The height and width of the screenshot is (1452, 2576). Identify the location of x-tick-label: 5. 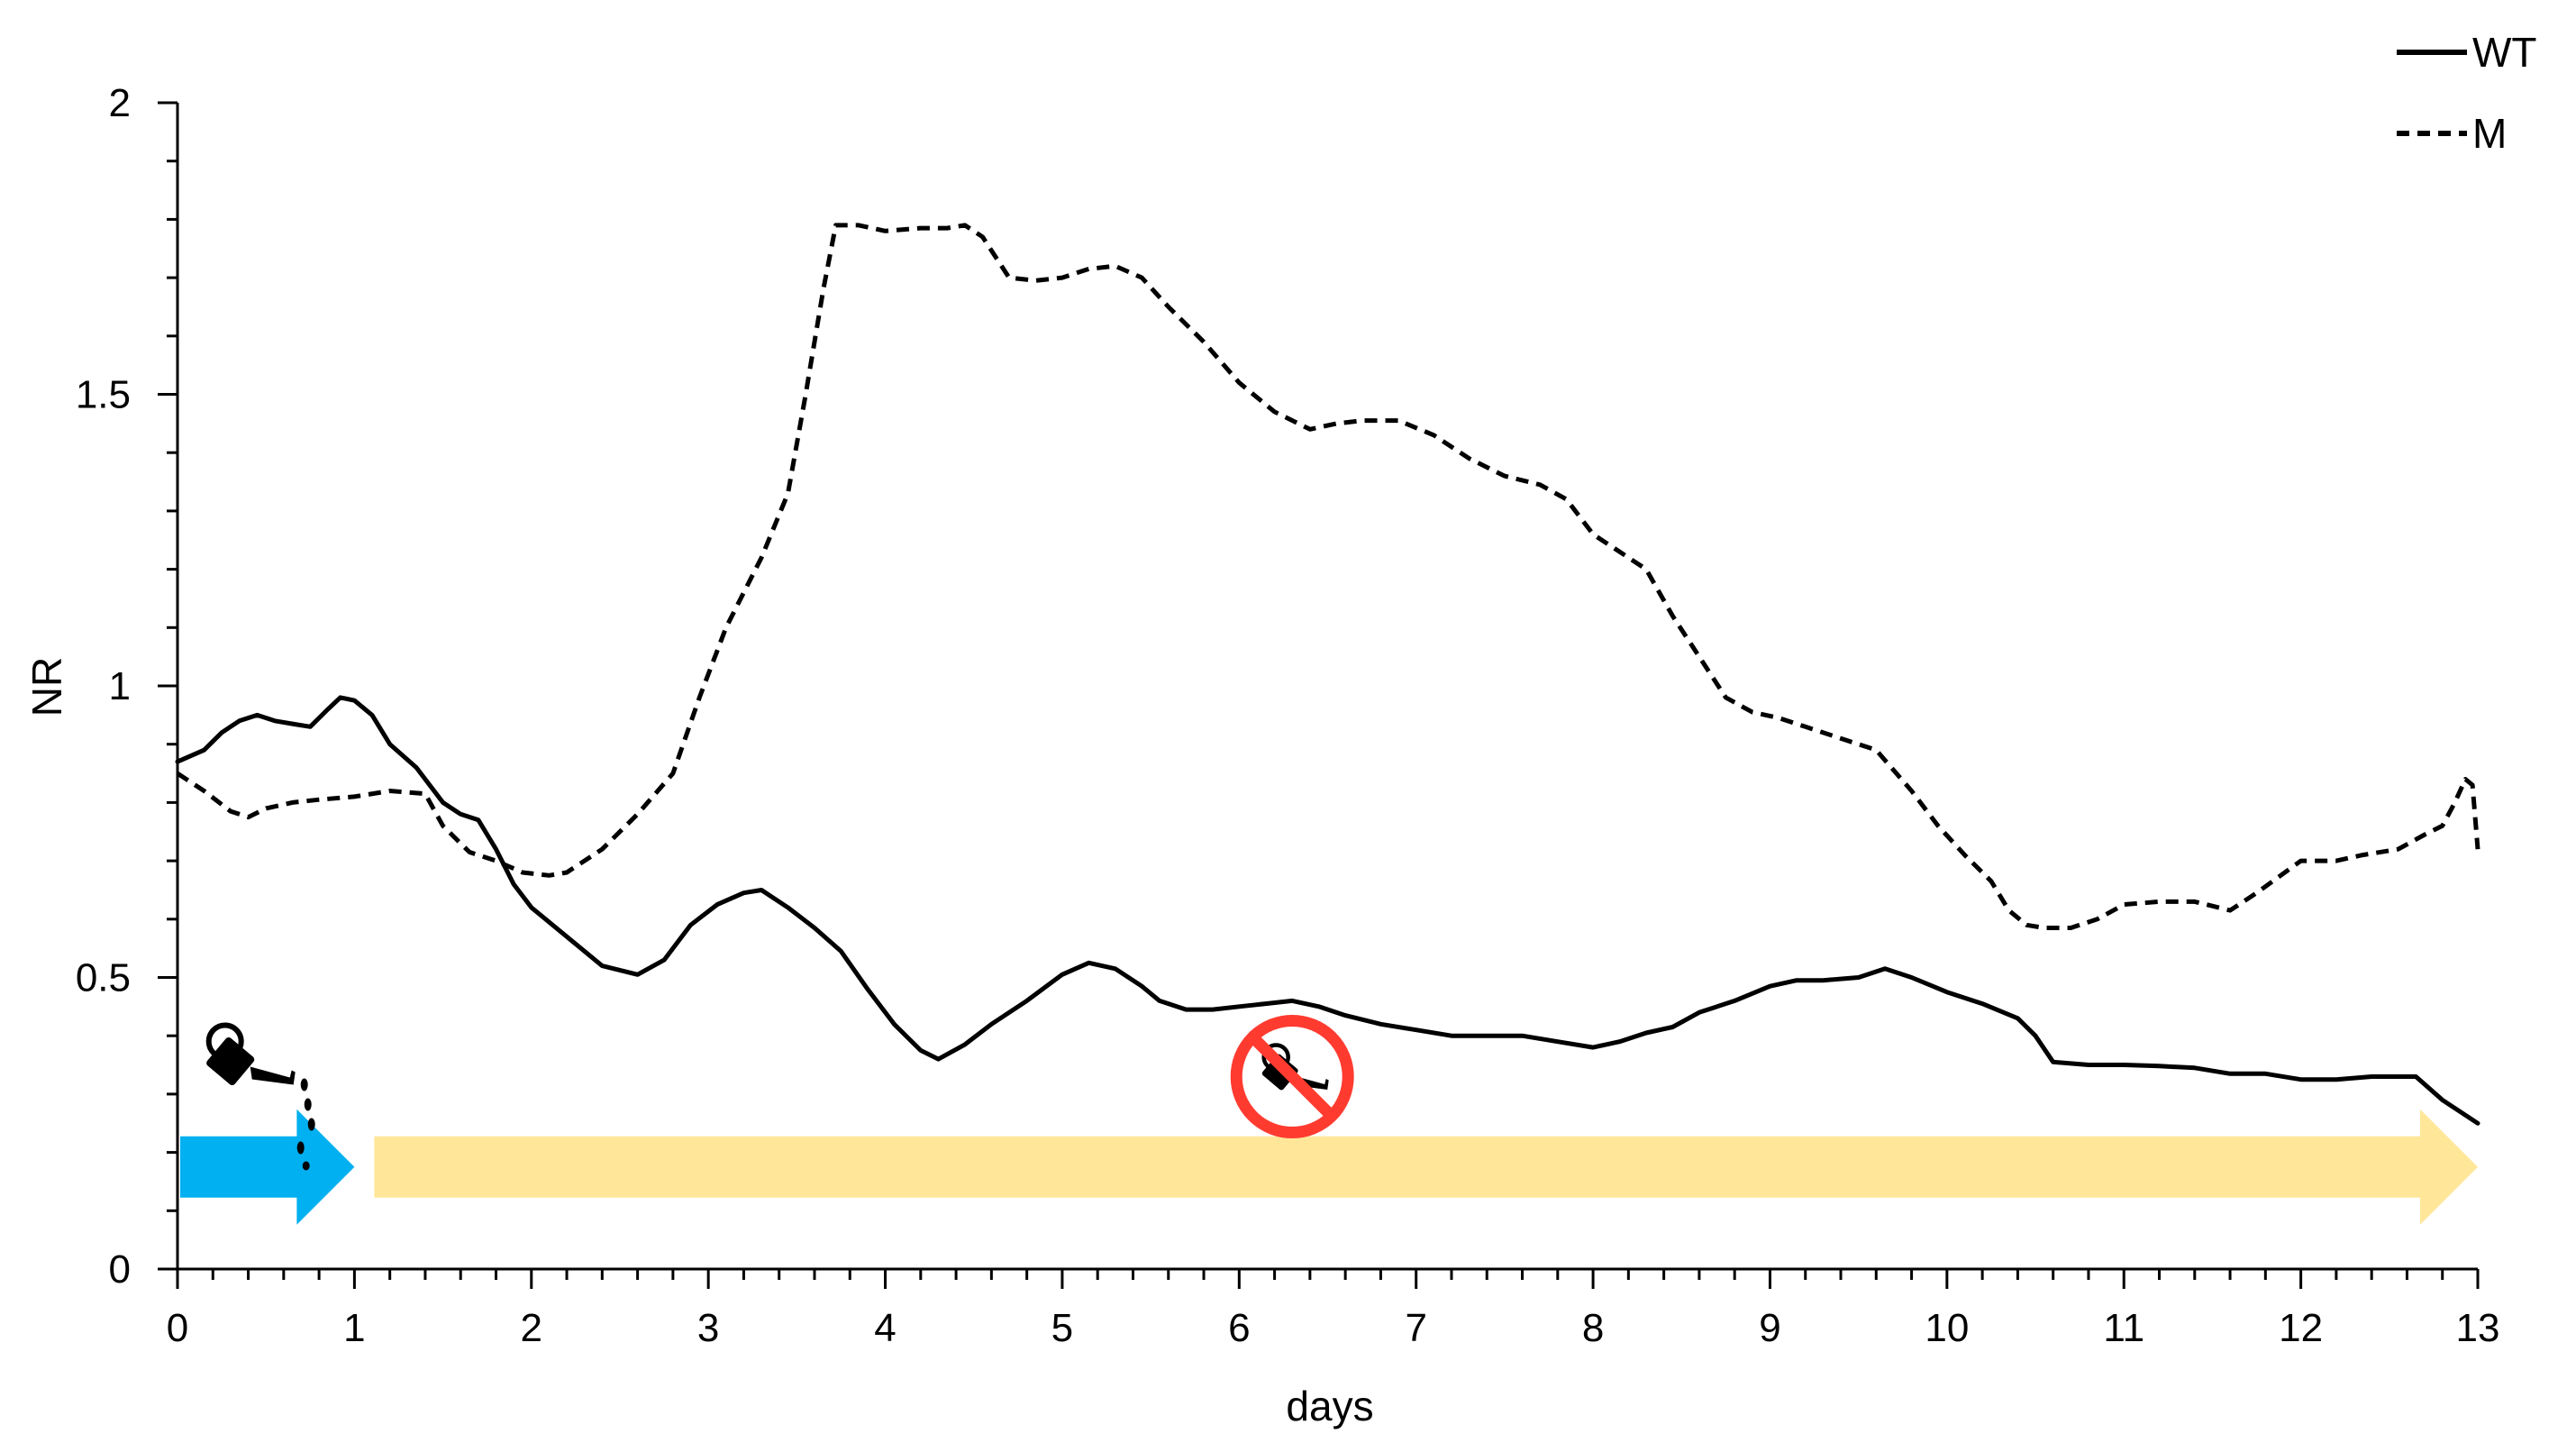
(1062, 1328).